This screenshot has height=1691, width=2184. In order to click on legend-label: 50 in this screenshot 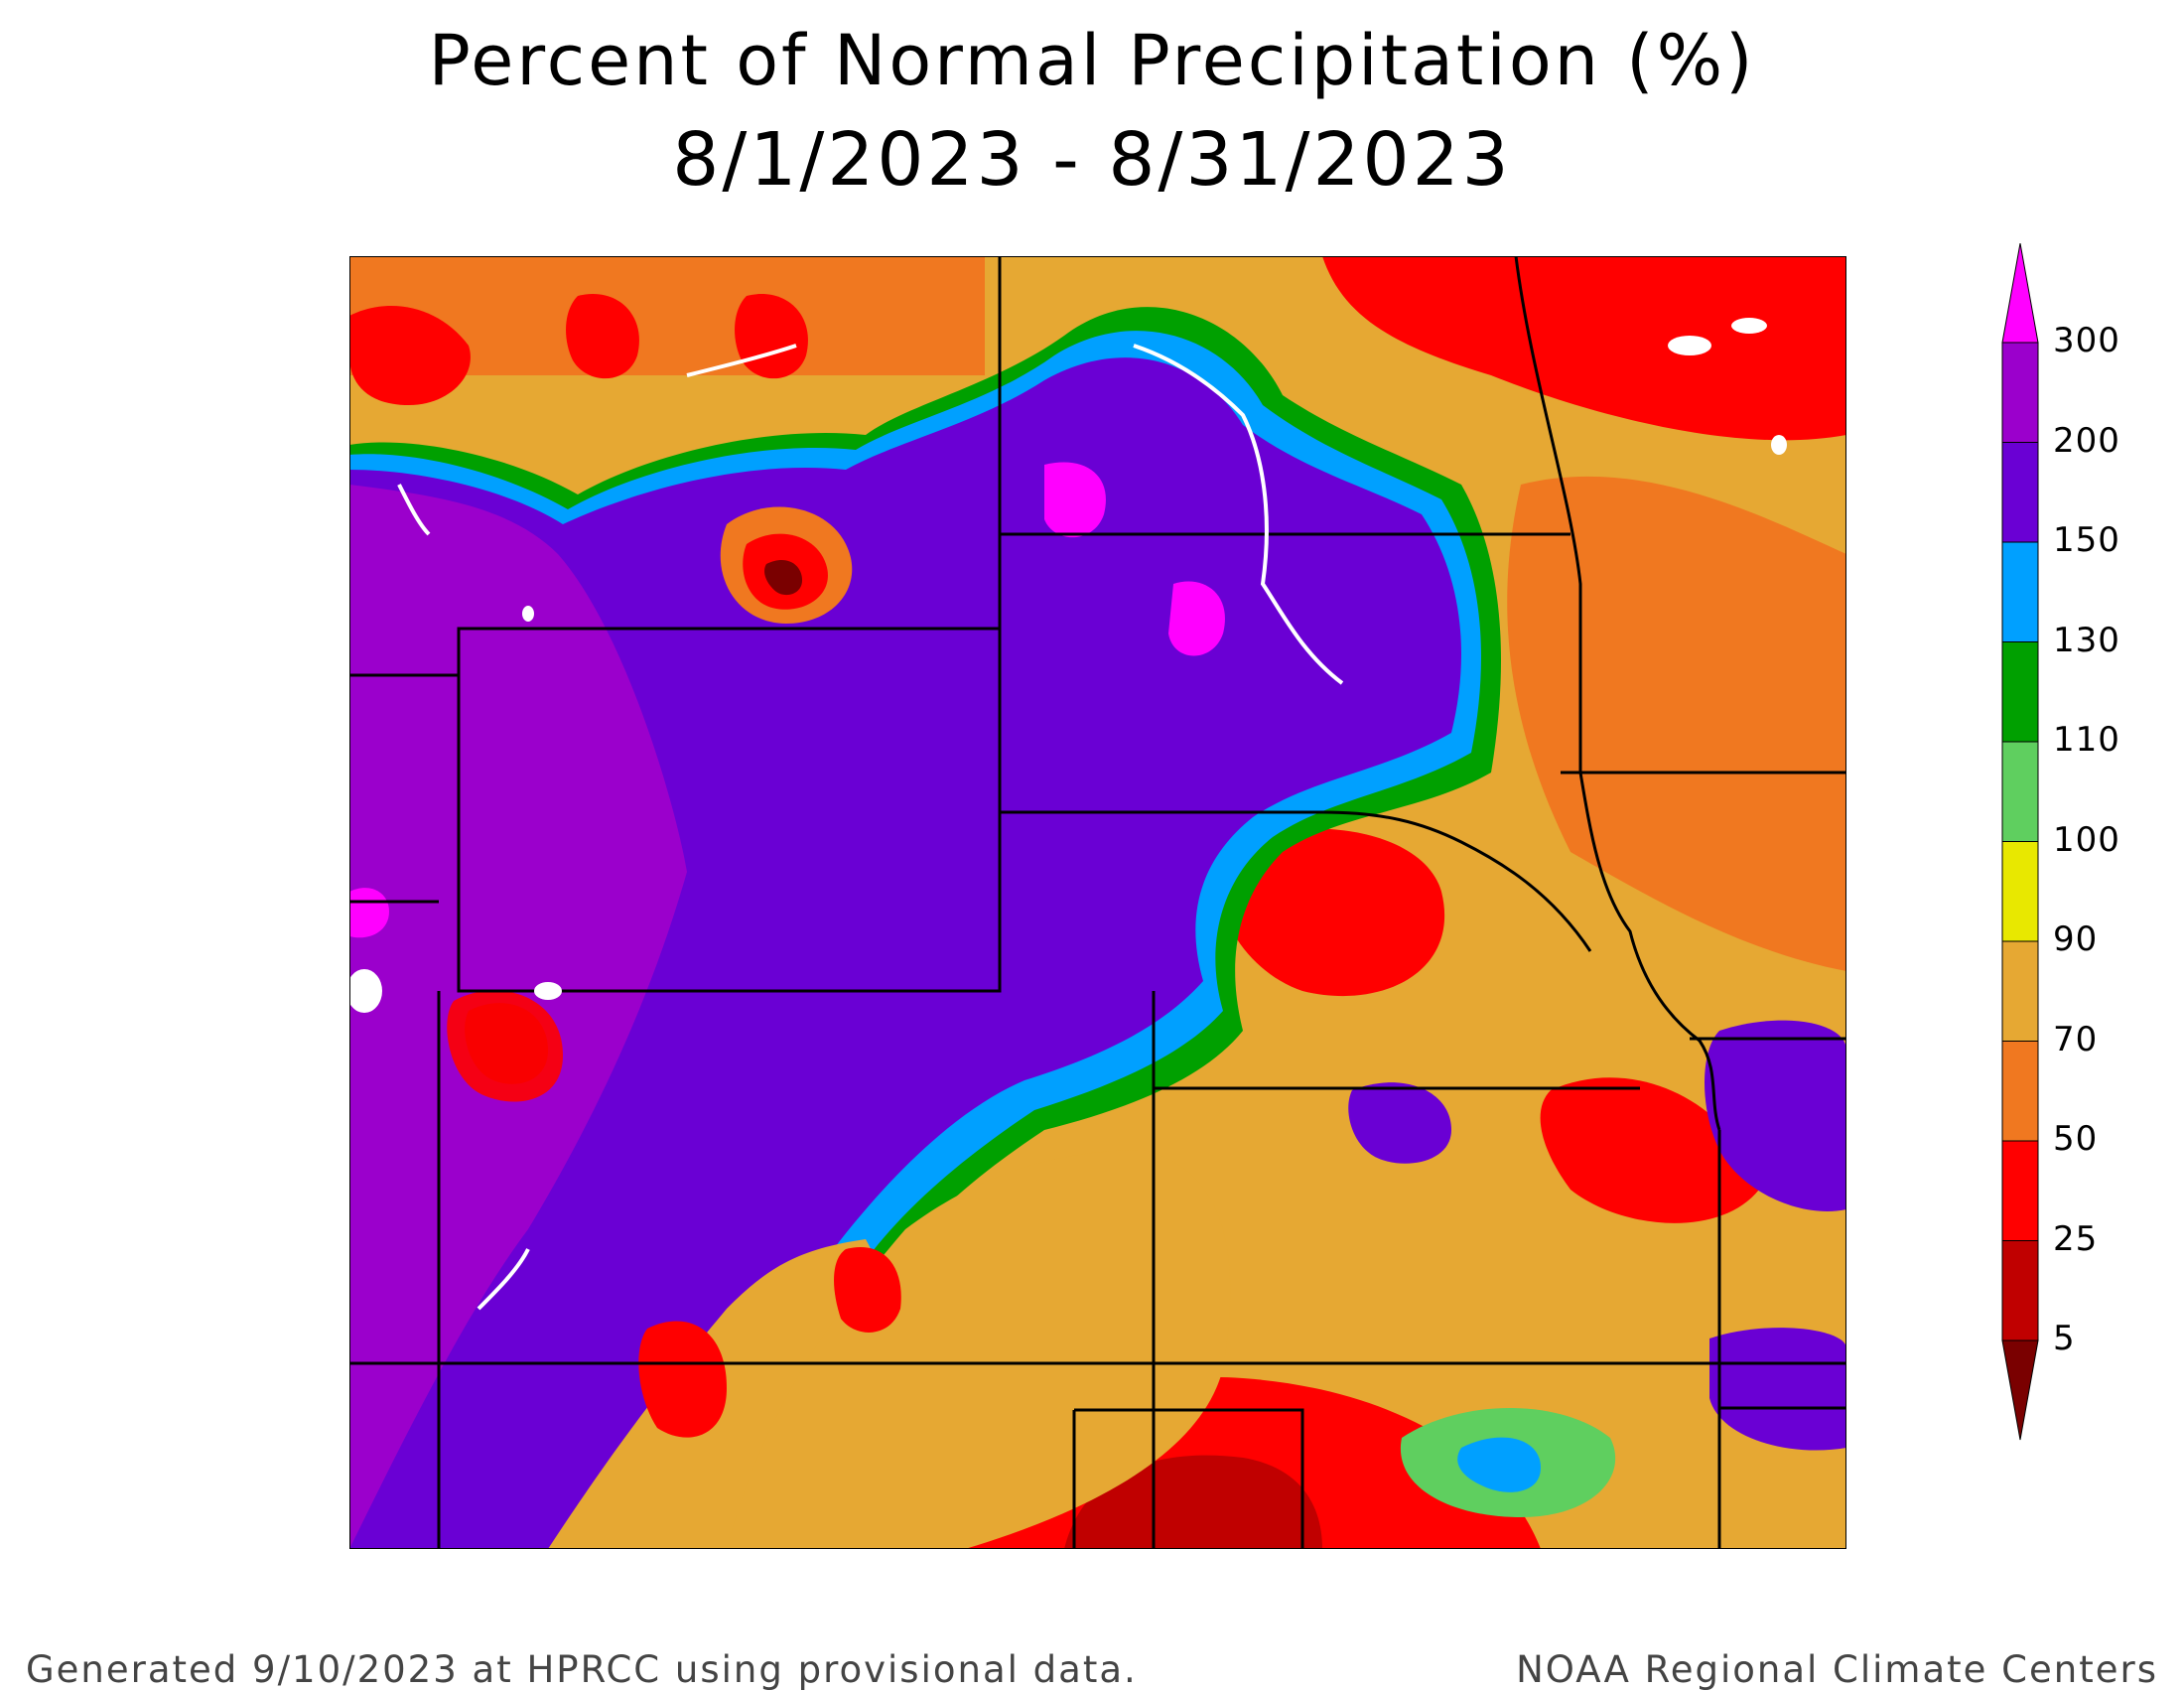, I will do `click(2076, 1139)`.